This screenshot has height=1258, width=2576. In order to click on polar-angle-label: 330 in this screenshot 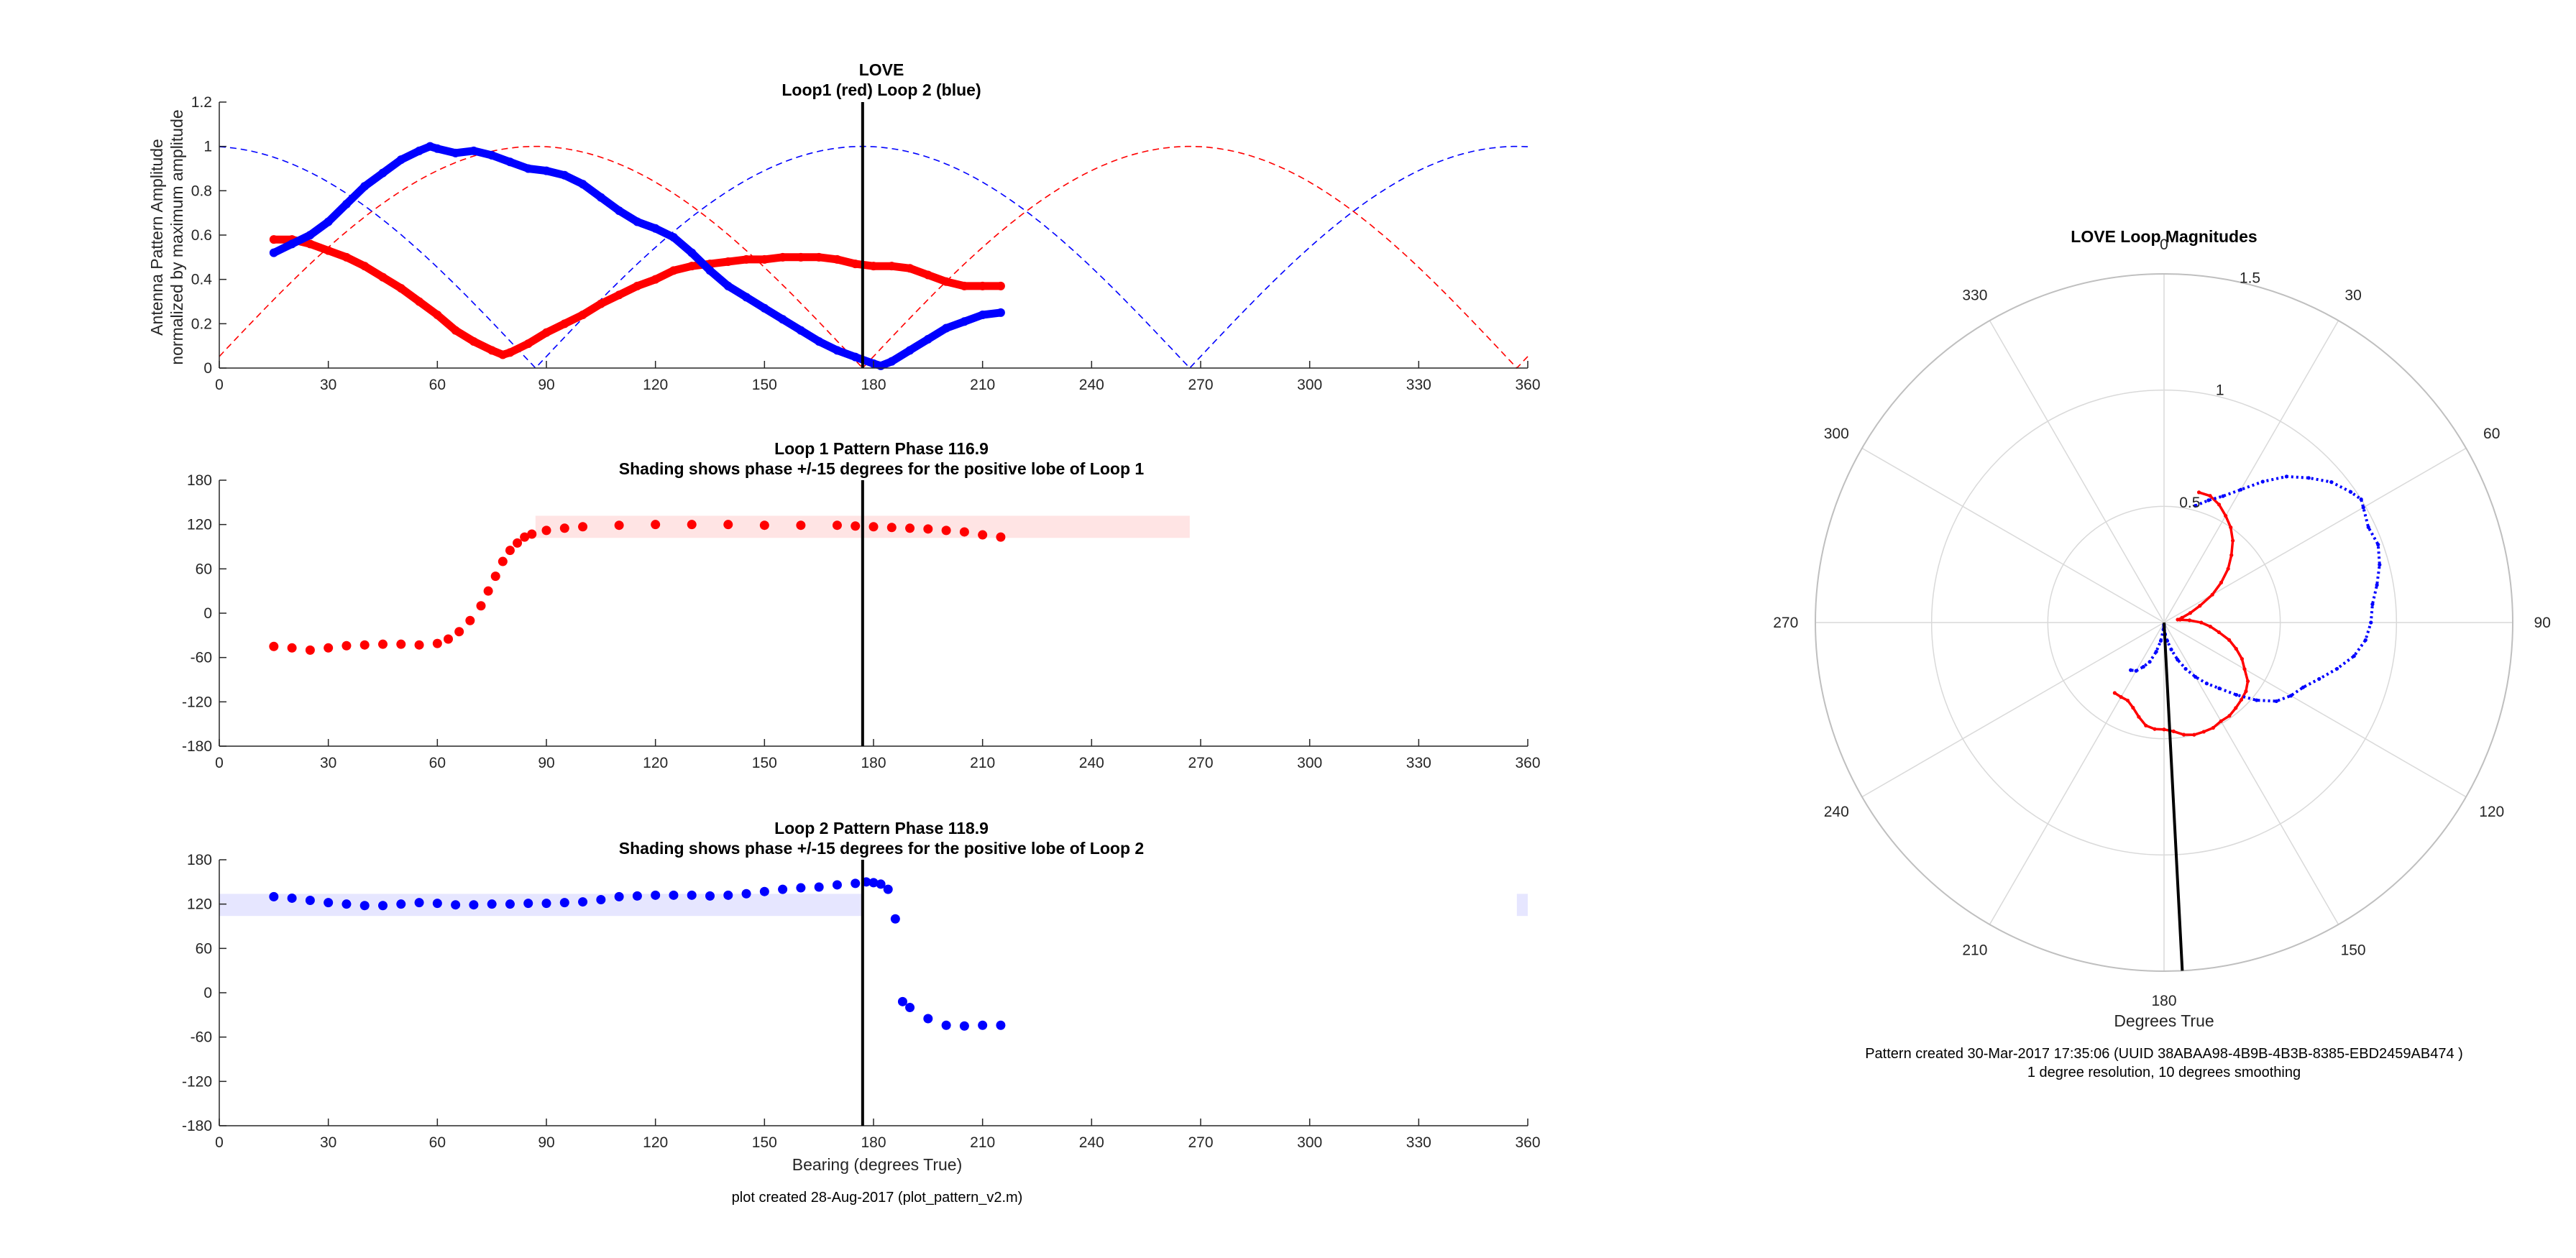, I will do `click(1975, 295)`.